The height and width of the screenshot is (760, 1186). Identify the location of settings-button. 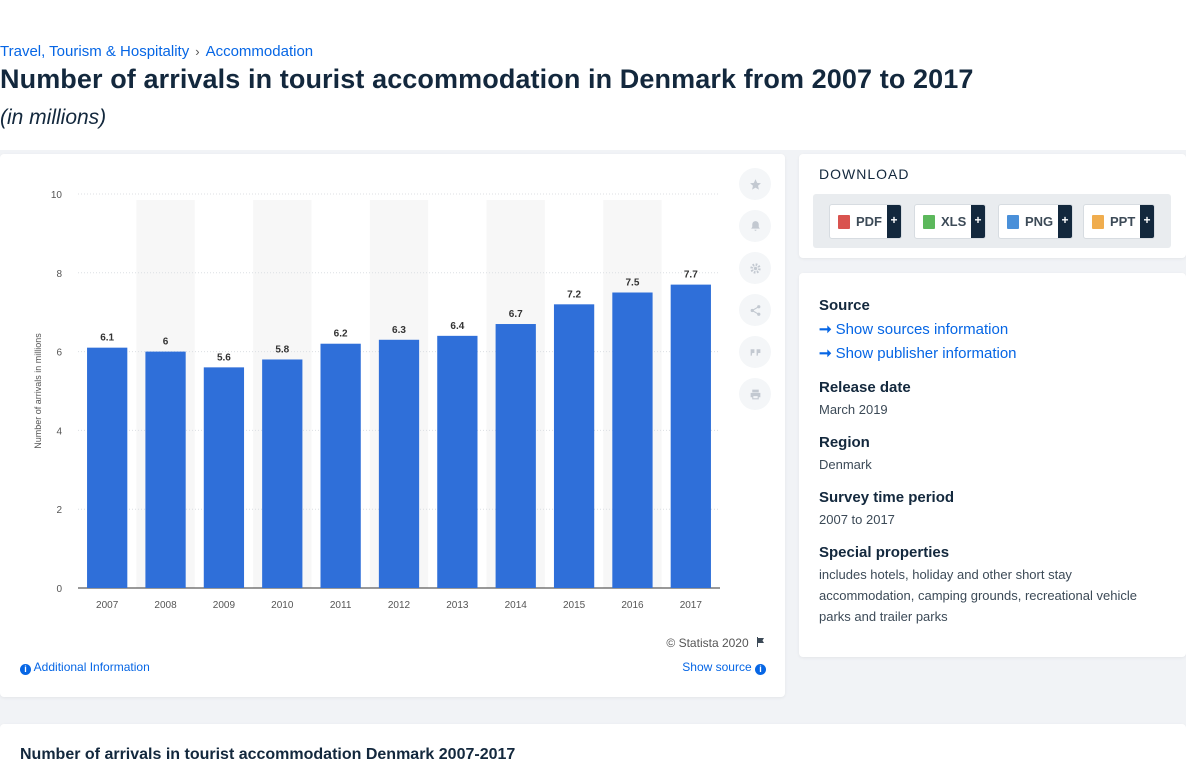
(755, 268).